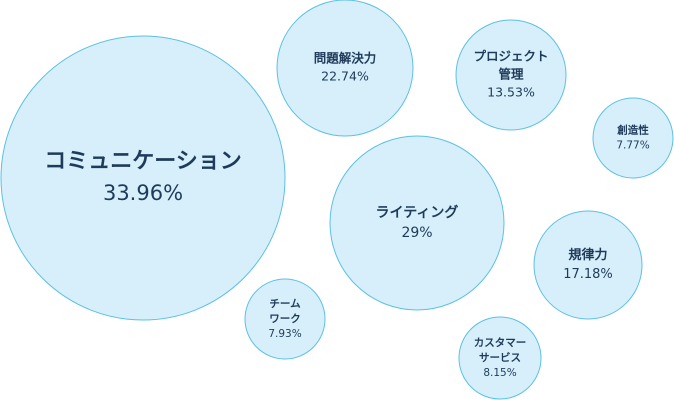 Image resolution: width=674 pixels, height=400 pixels. I want to click on bubble-label: 創造性, so click(632, 129).